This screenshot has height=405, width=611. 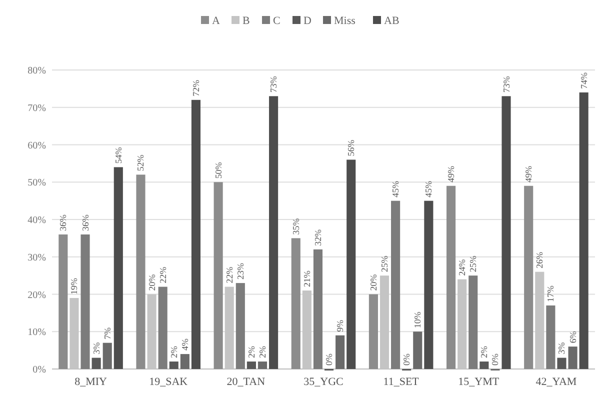 What do you see at coordinates (216, 21) in the screenshot?
I see `legend-label: A` at bounding box center [216, 21].